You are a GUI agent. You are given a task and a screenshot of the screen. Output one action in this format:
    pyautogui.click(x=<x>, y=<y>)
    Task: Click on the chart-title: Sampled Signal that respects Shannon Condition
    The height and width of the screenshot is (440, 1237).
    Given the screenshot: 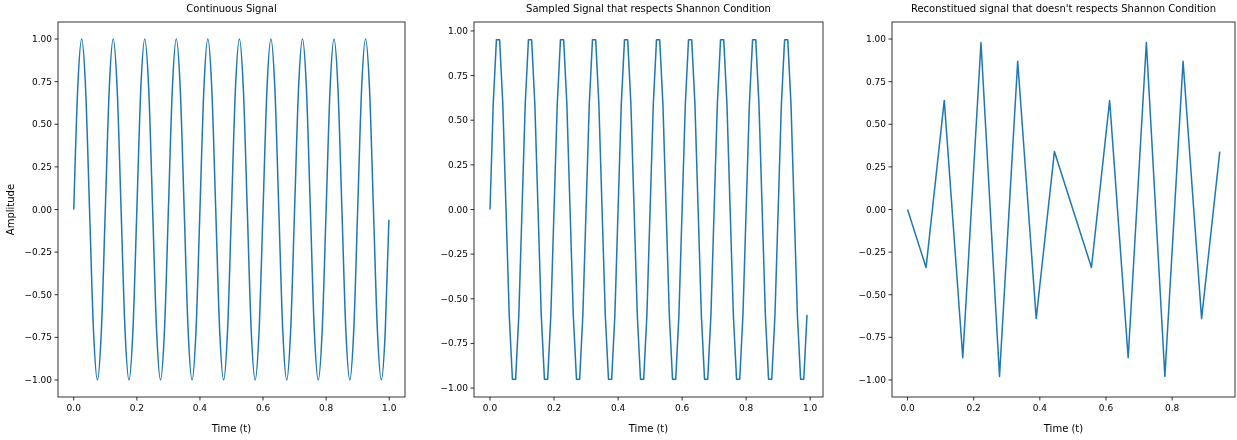 What is the action you would take?
    pyautogui.click(x=648, y=8)
    